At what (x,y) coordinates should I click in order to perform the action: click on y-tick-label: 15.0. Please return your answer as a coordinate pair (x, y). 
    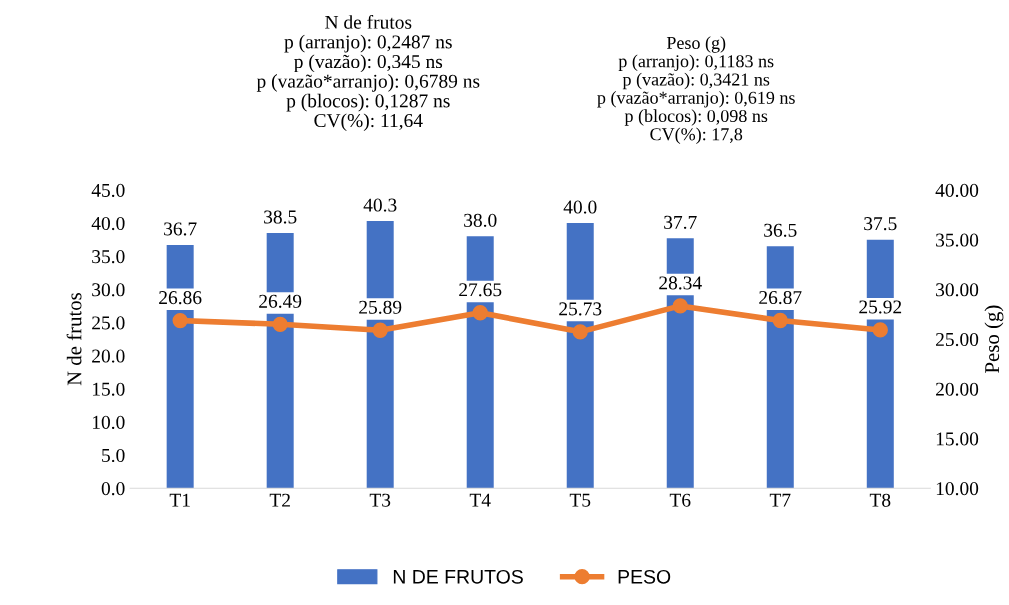
    Looking at the image, I should click on (108, 389).